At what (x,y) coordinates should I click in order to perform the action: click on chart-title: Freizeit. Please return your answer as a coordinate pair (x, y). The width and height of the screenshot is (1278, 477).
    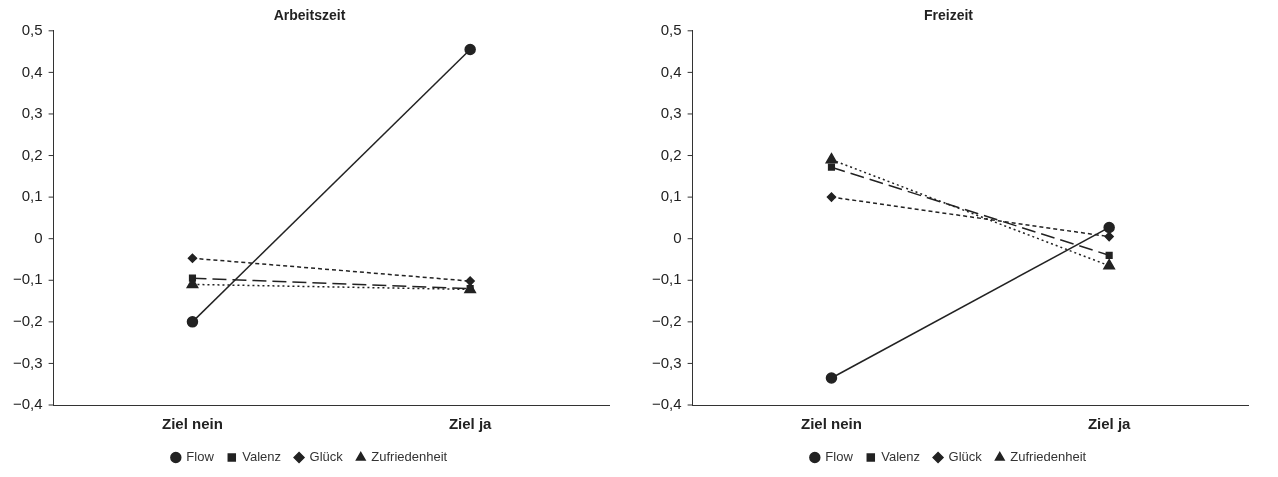
    Looking at the image, I should click on (948, 15).